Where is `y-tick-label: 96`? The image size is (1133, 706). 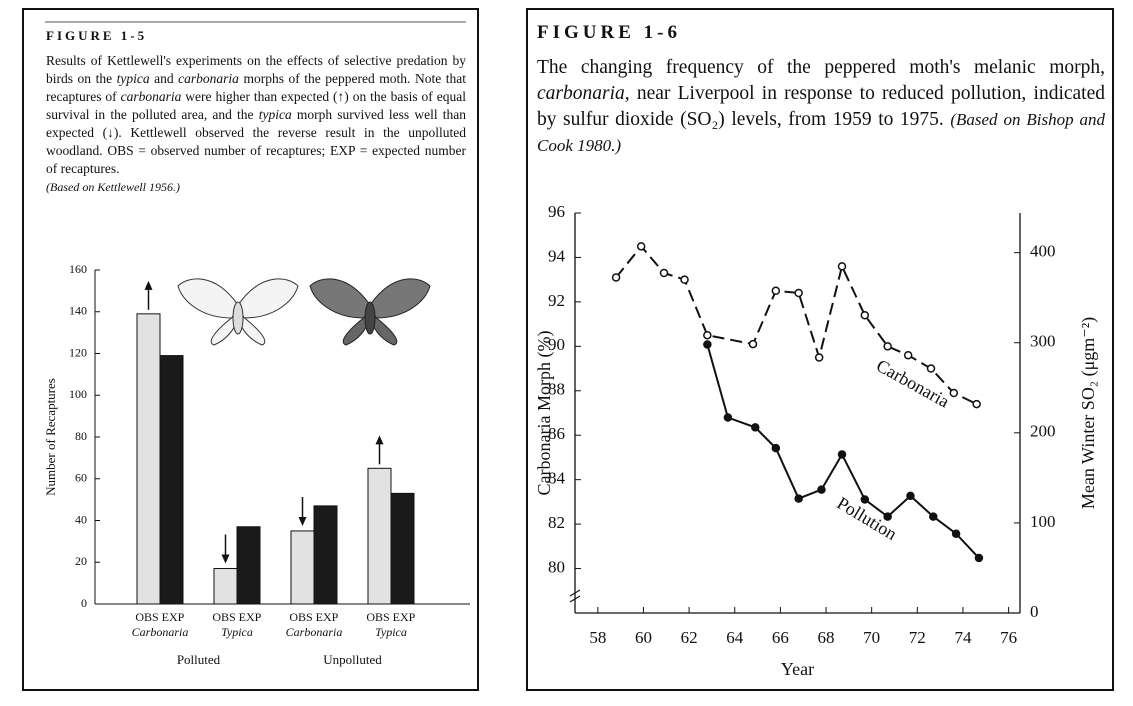 y-tick-label: 96 is located at coordinates (556, 211).